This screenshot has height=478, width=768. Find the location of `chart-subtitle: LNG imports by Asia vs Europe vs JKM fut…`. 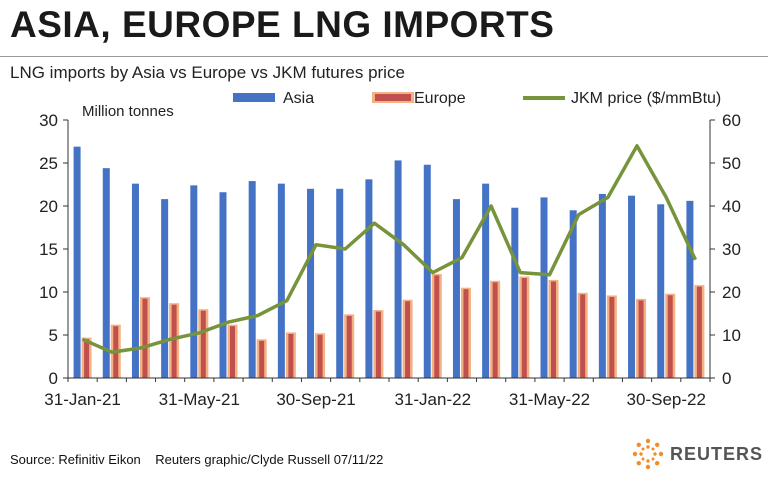

chart-subtitle: LNG imports by Asia vs Europe vs JKM fut… is located at coordinates (207, 72).